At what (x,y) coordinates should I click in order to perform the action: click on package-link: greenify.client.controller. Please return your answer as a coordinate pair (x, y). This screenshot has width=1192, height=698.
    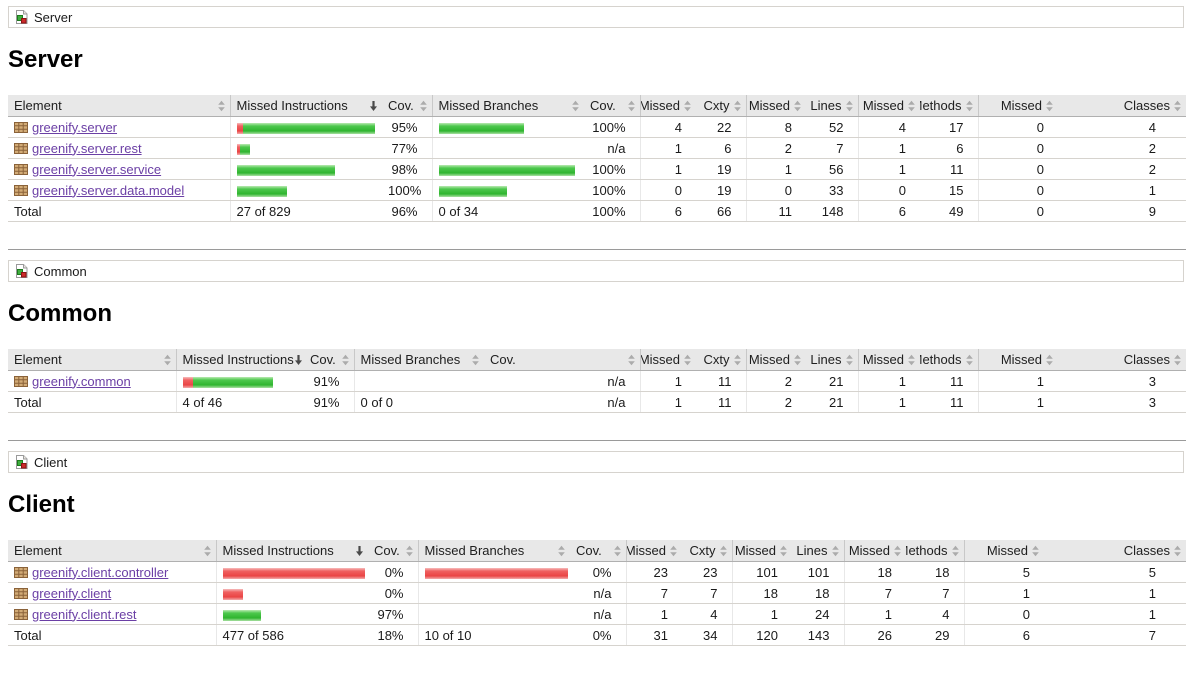
    Looking at the image, I should click on (100, 572).